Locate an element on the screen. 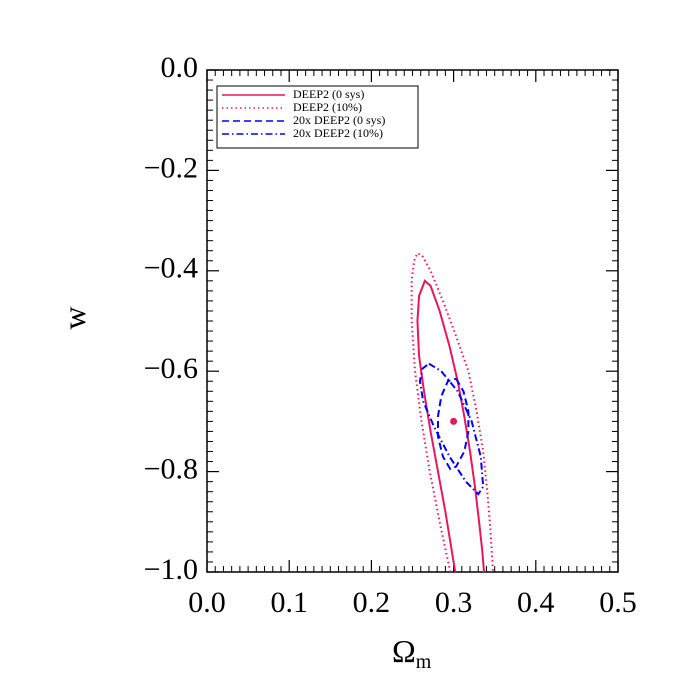  x-axis-label-sub: m is located at coordinates (424, 662).